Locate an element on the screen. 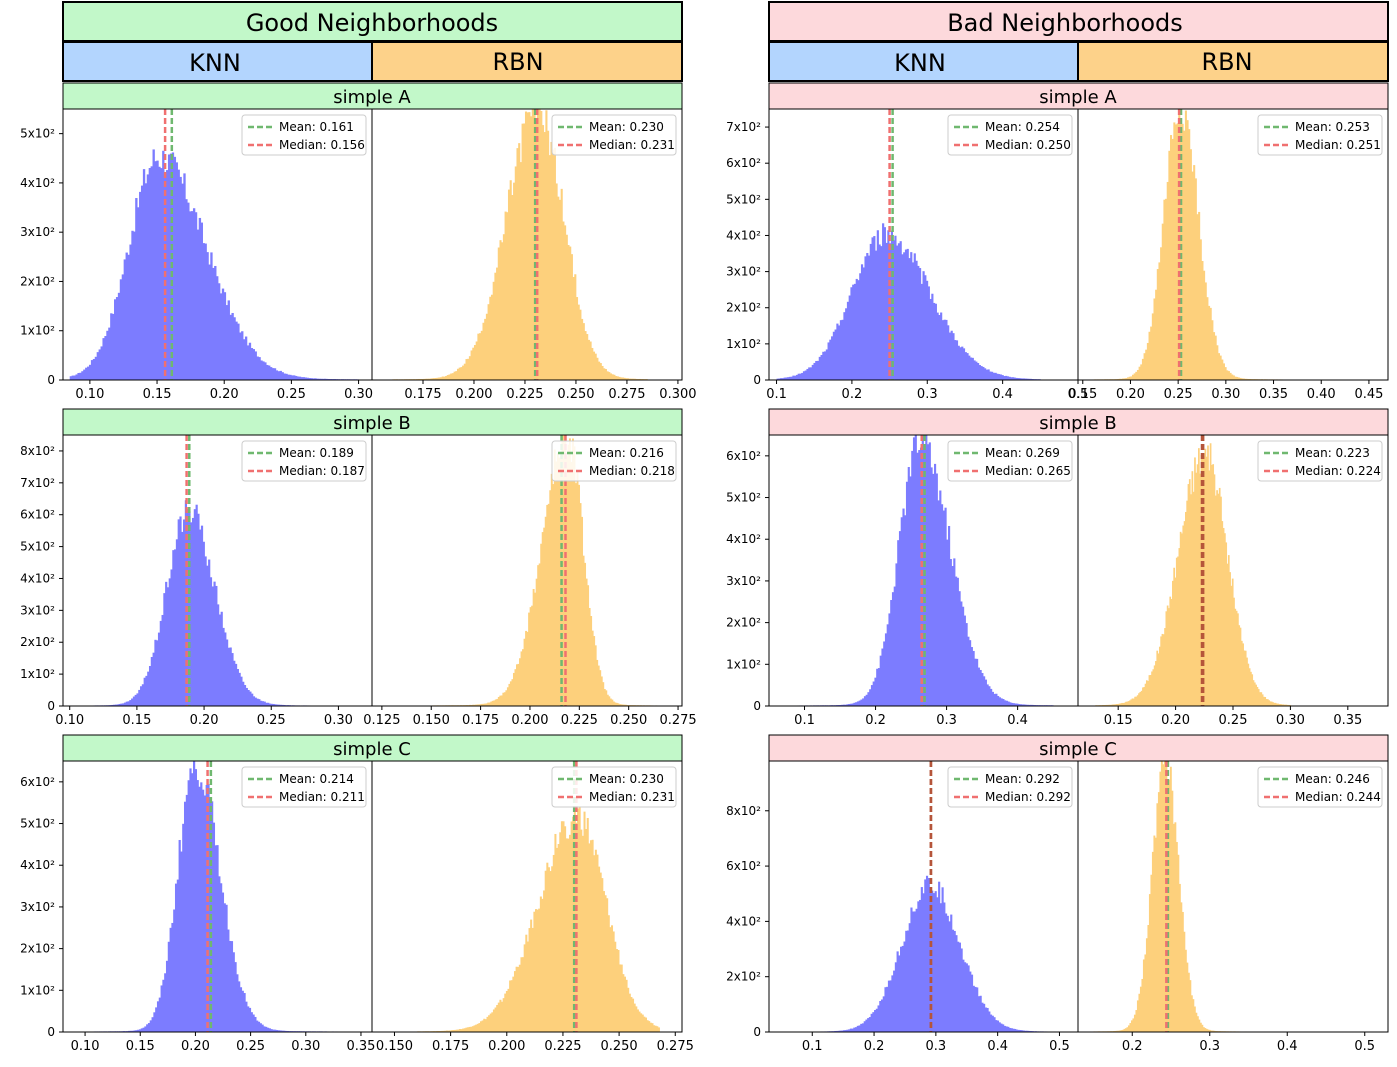 Image resolution: width=1397 pixels, height=1067 pixels. x-tick-label: 0.30 is located at coordinates (1290, 720).